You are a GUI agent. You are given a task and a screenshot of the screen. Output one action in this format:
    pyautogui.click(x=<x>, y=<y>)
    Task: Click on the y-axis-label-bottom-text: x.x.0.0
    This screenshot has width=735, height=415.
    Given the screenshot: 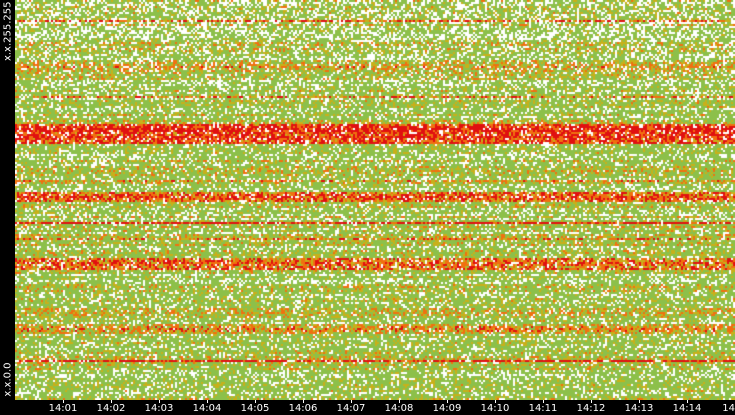 What is the action you would take?
    pyautogui.click(x=8, y=379)
    